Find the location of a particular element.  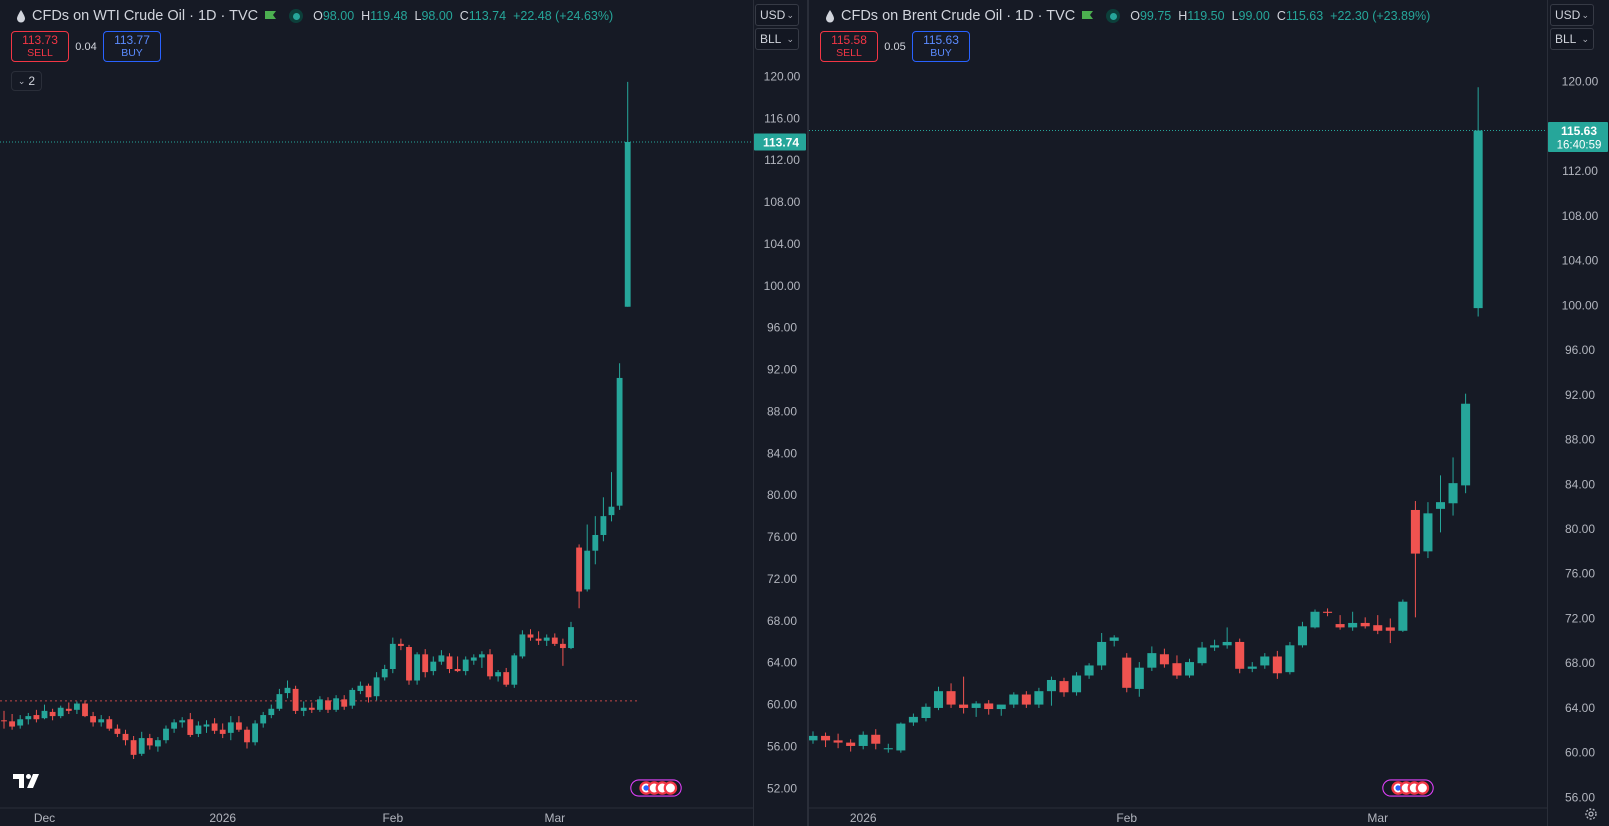

sell-button: 113.73 SELL is located at coordinates (40, 46).